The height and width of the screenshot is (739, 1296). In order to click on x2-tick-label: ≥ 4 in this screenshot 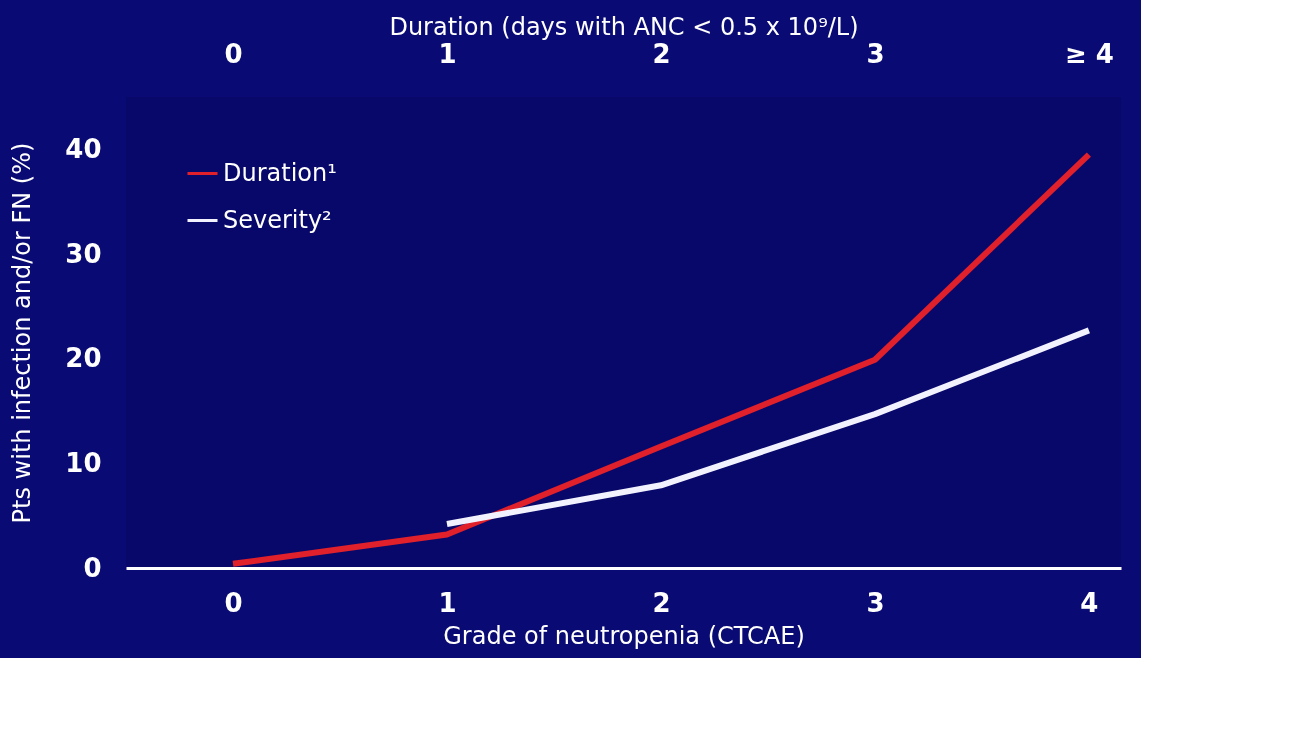, I will do `click(1089, 53)`.